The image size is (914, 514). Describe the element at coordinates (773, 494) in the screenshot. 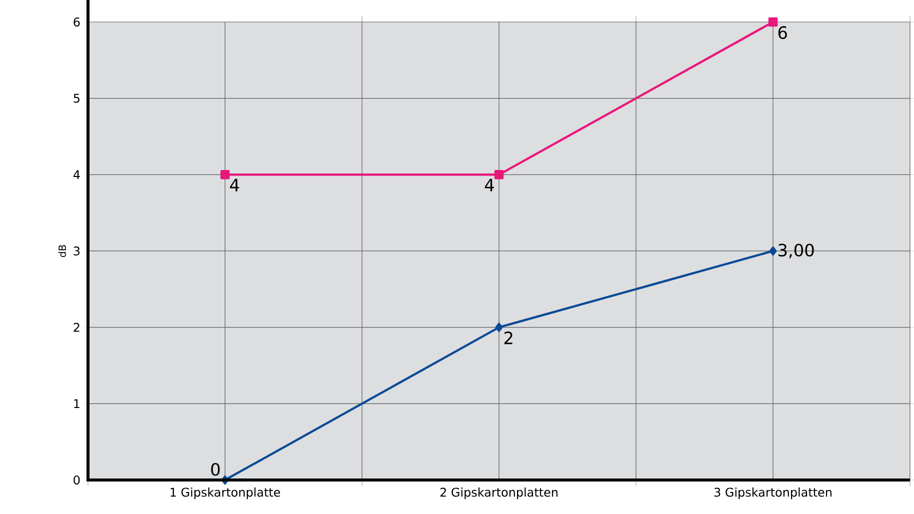

I see `x-tick-label: 3 Gipskartonplatten` at that location.